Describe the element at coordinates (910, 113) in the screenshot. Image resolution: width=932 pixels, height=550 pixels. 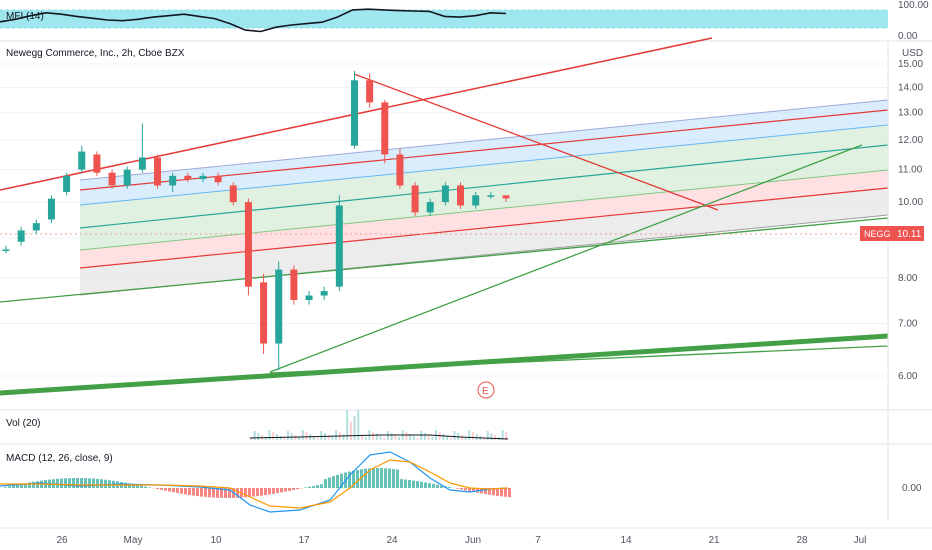
I see `price-tick-label: 13.00` at that location.